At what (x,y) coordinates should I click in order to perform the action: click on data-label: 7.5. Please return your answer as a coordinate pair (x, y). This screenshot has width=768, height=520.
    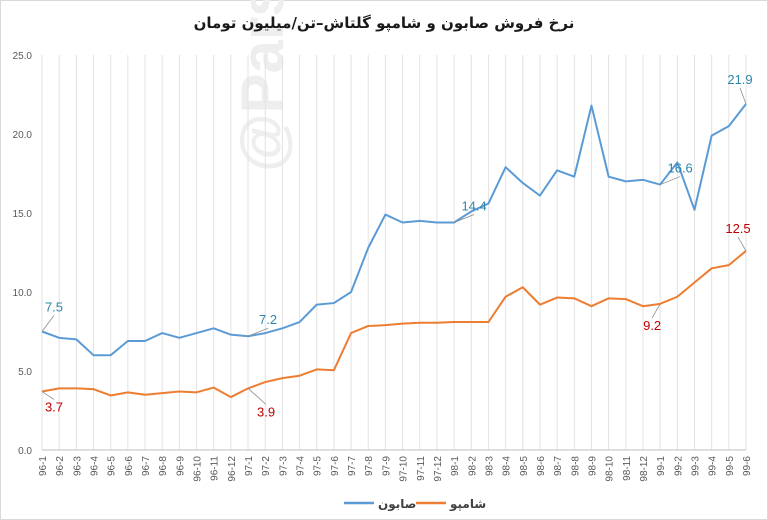
    Looking at the image, I should click on (54, 307).